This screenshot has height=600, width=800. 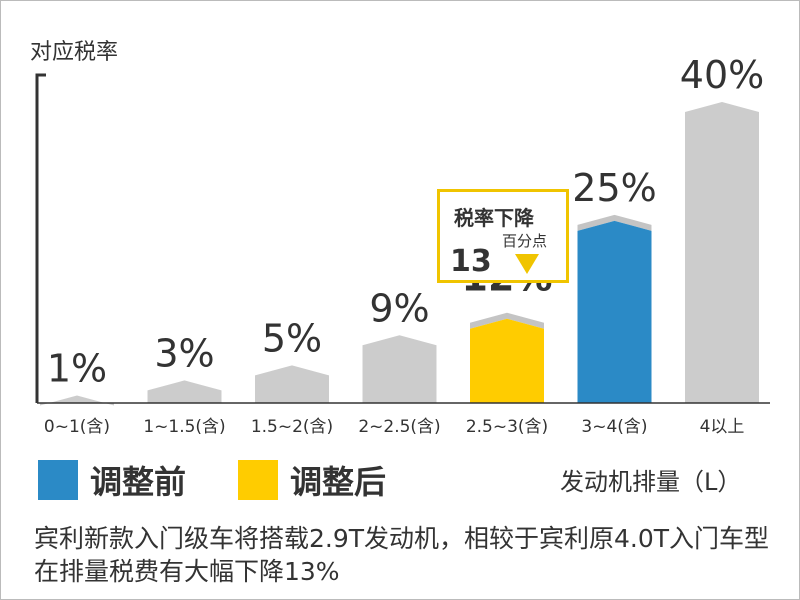 What do you see at coordinates (507, 427) in the screenshot?
I see `x-tick-label-4: 2.5~3(含)` at bounding box center [507, 427].